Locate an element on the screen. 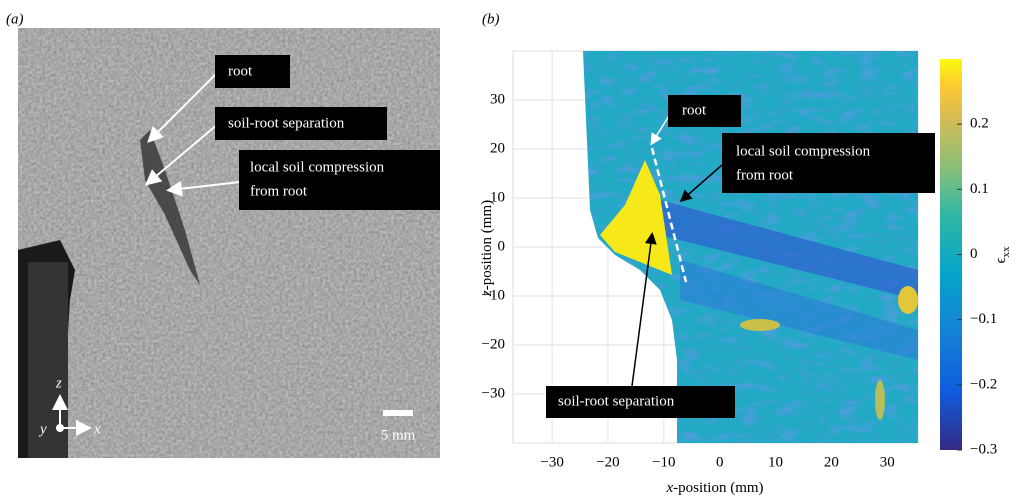 The image size is (1021, 498). root-shape is located at coordinates (170, 207).